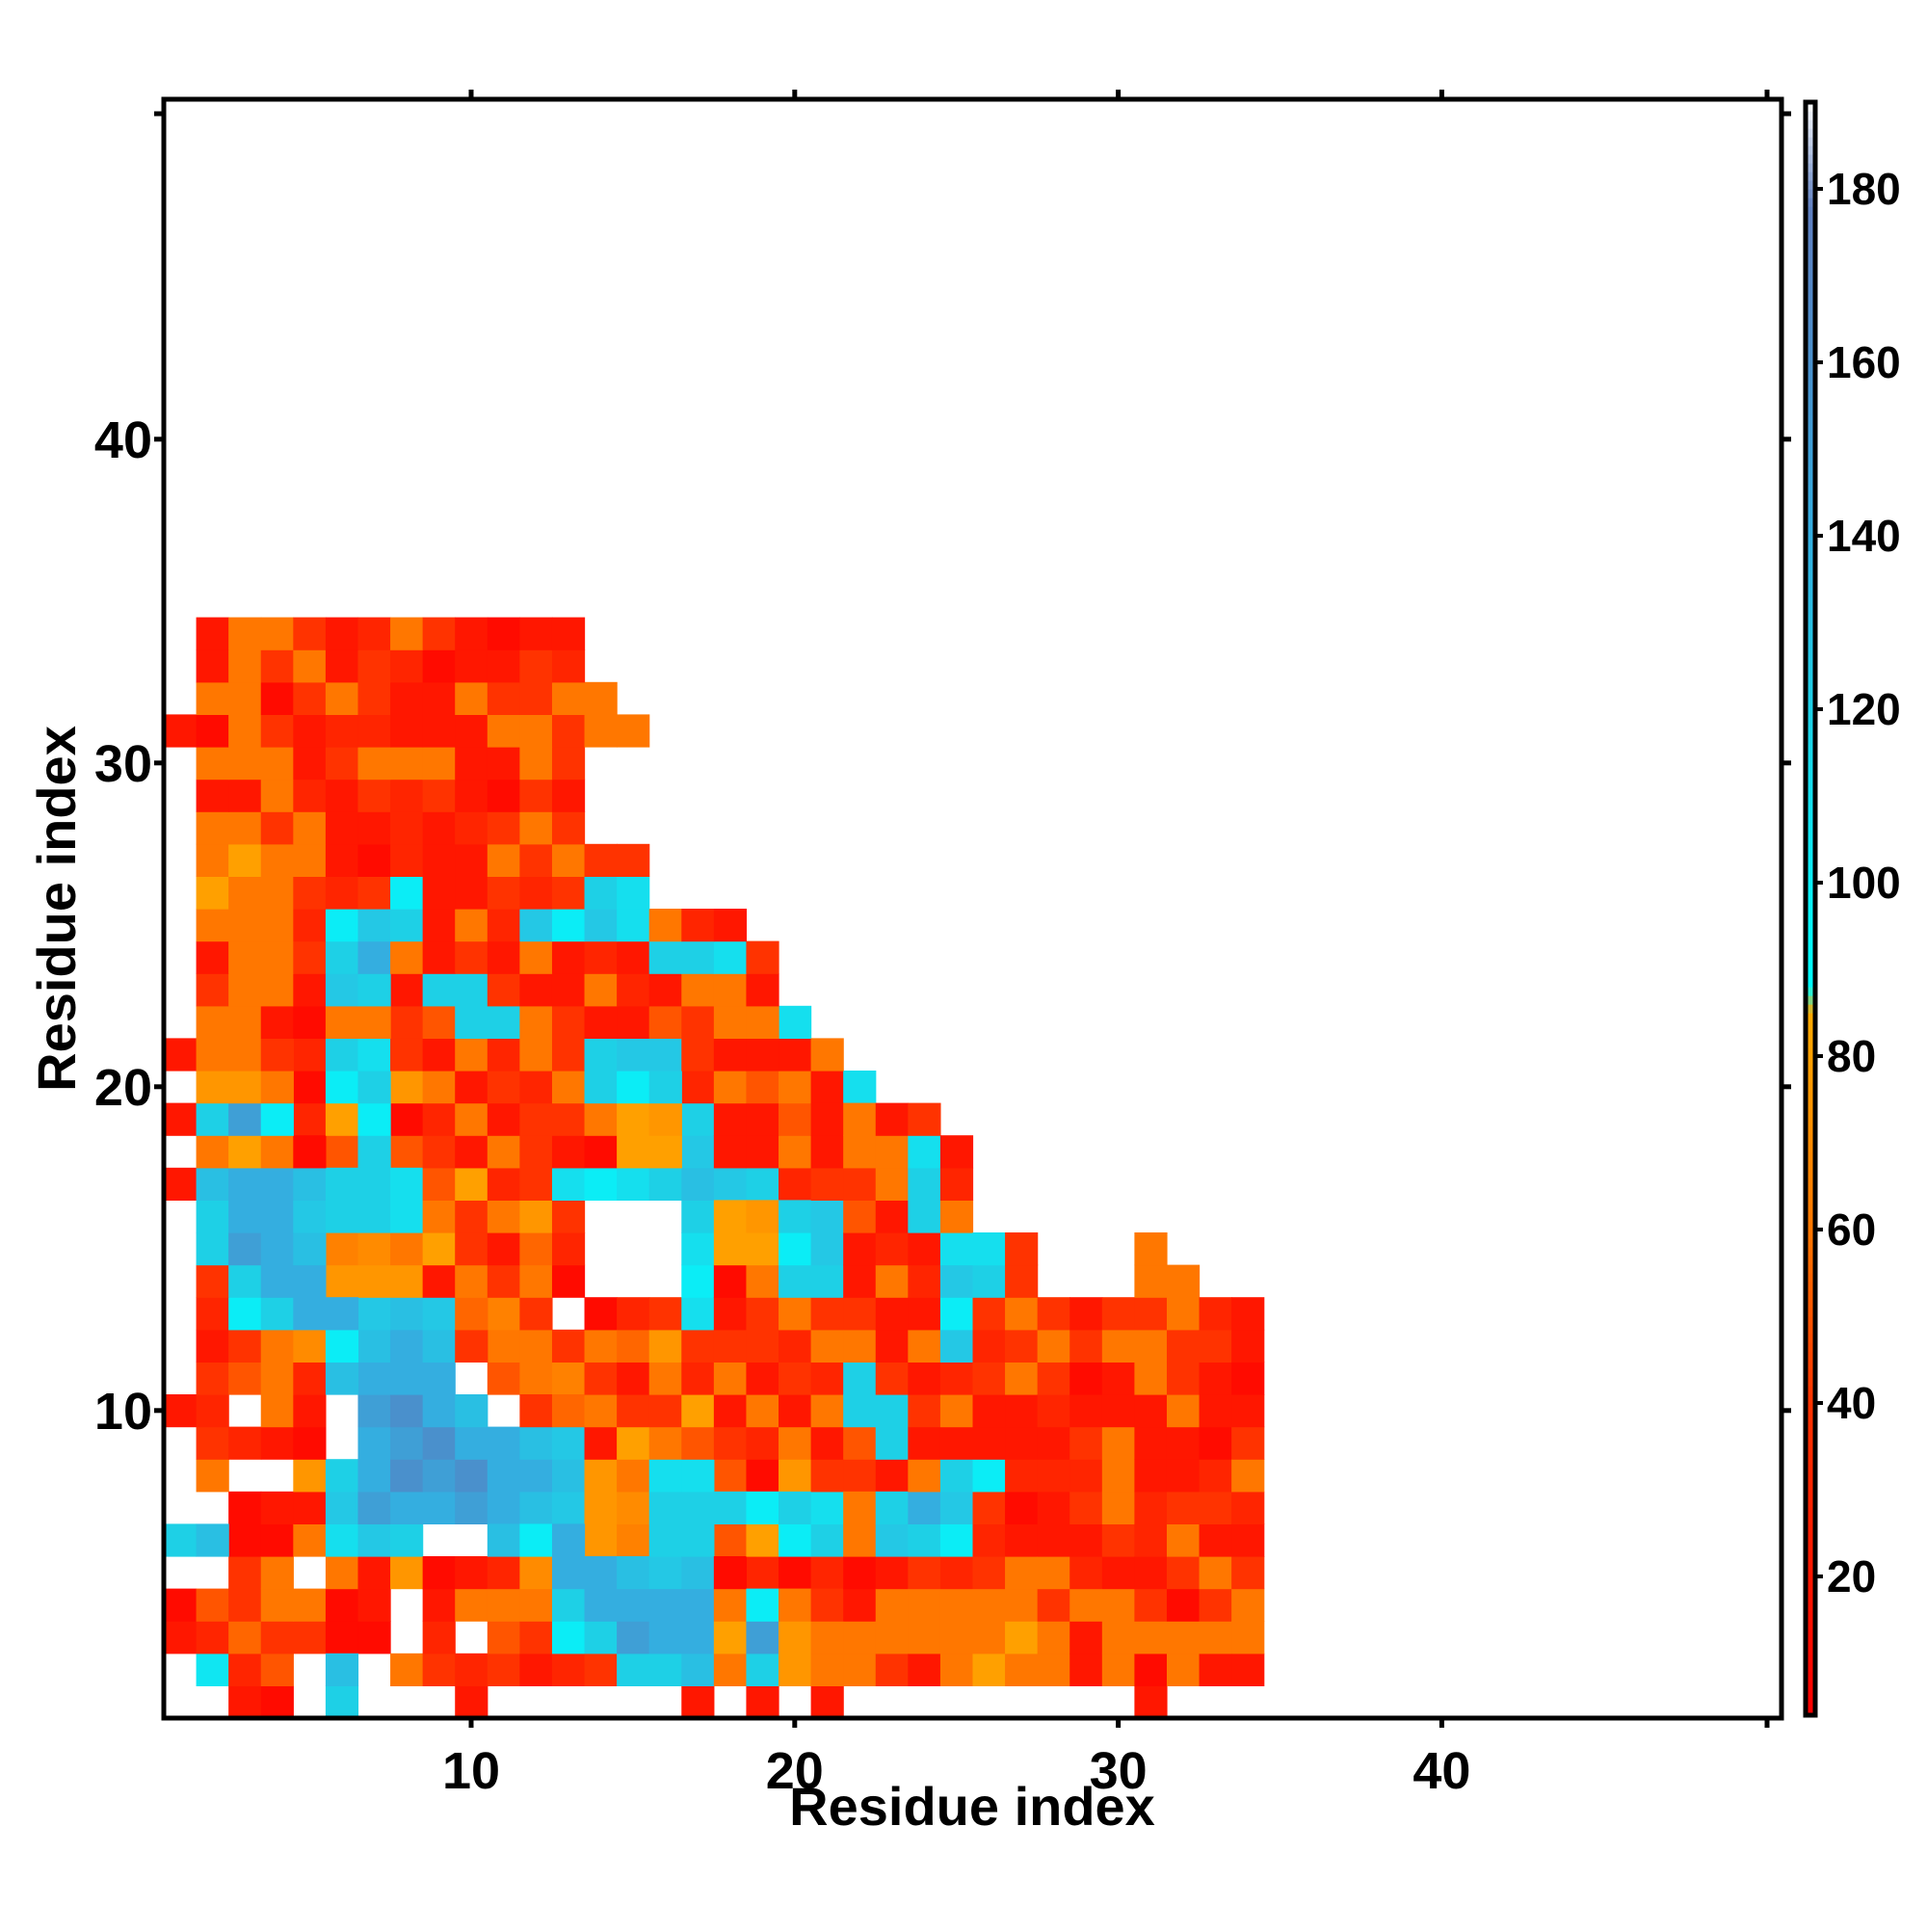 The image size is (1927, 1932). Describe the element at coordinates (1119, 1771) in the screenshot. I see `x-tick-label: 30` at that location.